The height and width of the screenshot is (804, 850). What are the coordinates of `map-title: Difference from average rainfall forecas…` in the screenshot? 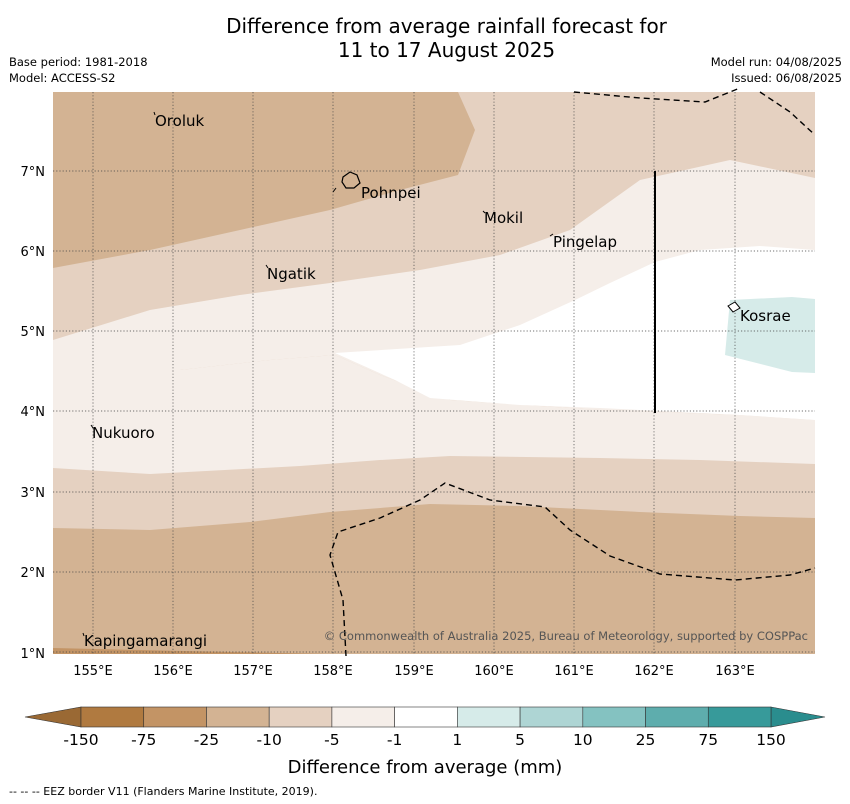 It's located at (425, 38).